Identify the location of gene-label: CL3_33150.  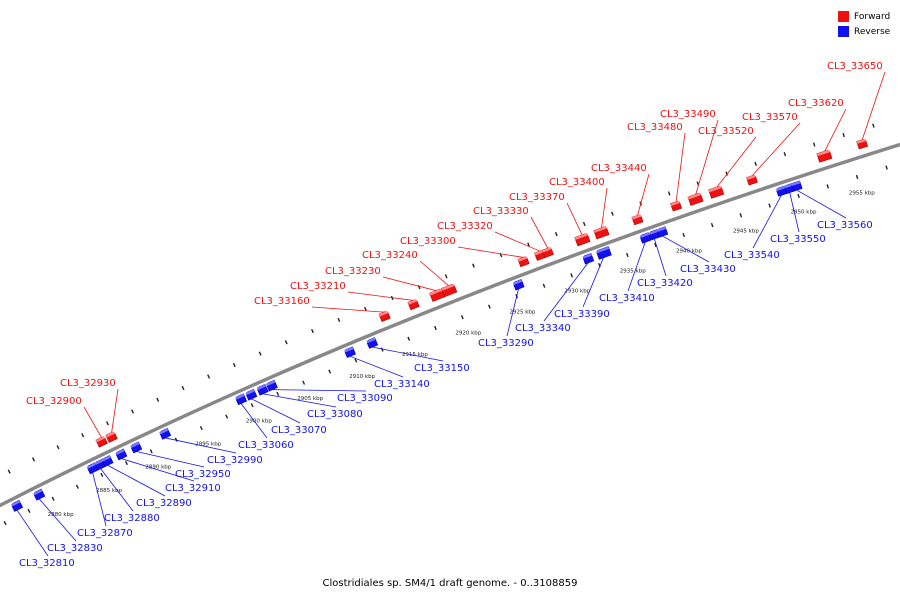
(442, 368).